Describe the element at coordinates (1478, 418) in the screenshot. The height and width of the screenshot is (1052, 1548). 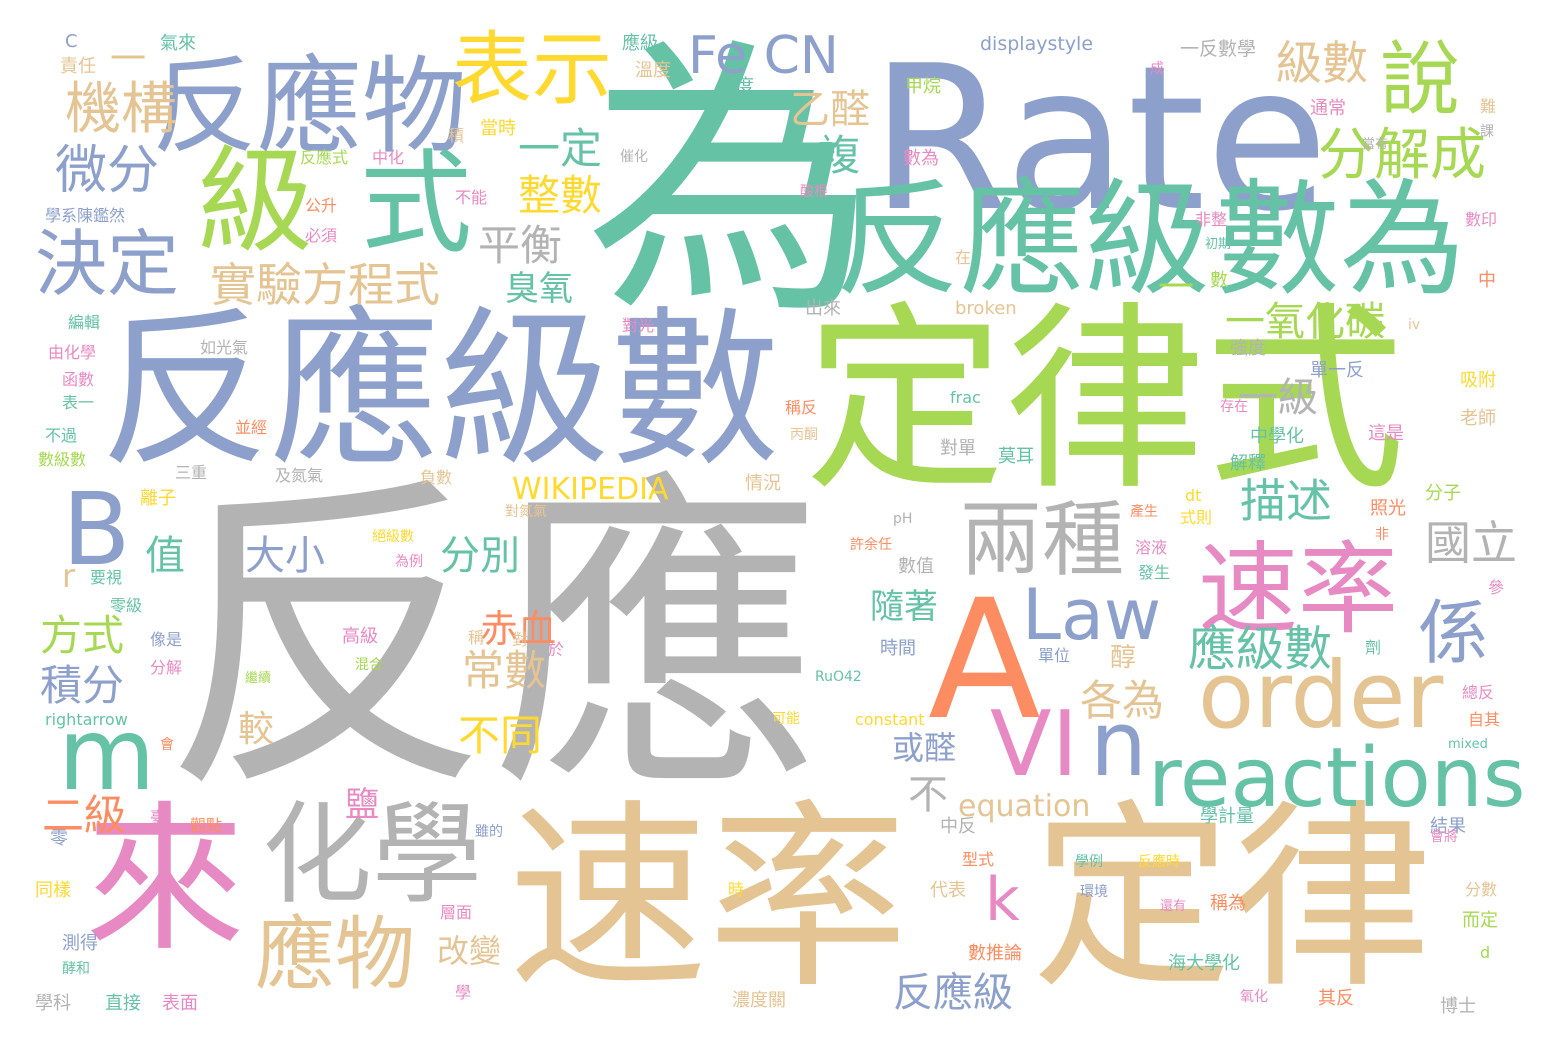
I see `word-laoshi: 老師` at that location.